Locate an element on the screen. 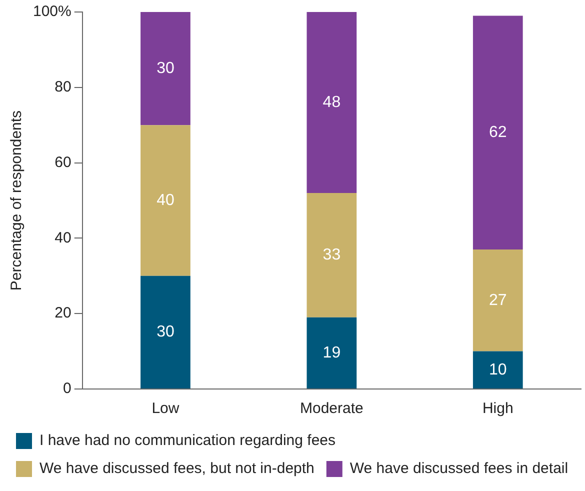 The height and width of the screenshot is (491, 585). data-label: 10 is located at coordinates (497, 369).